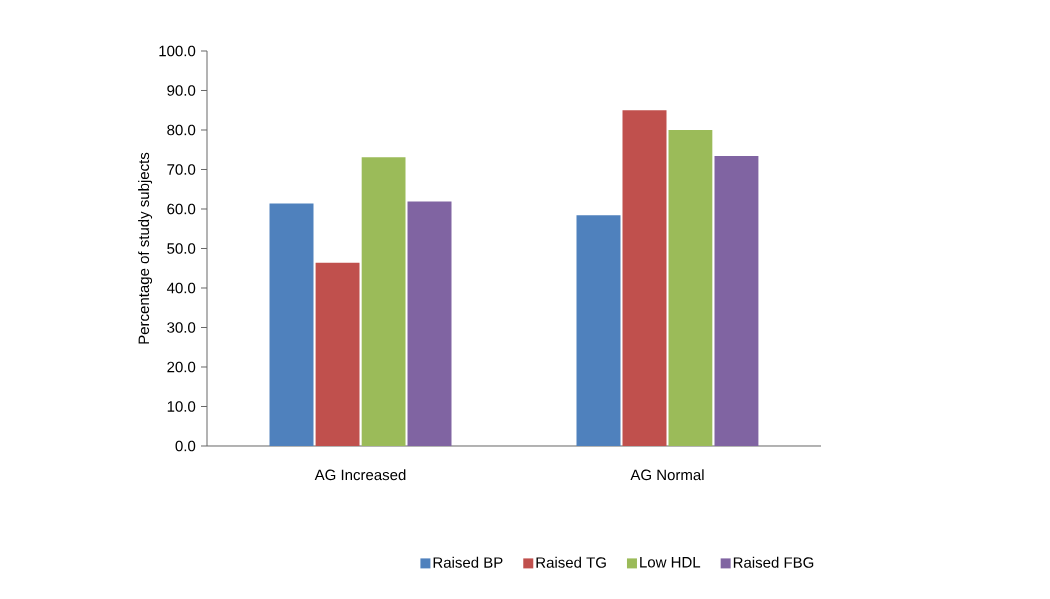 The width and height of the screenshot is (1050, 599). I want to click on x-tick-label: AG Increased, so click(360, 475).